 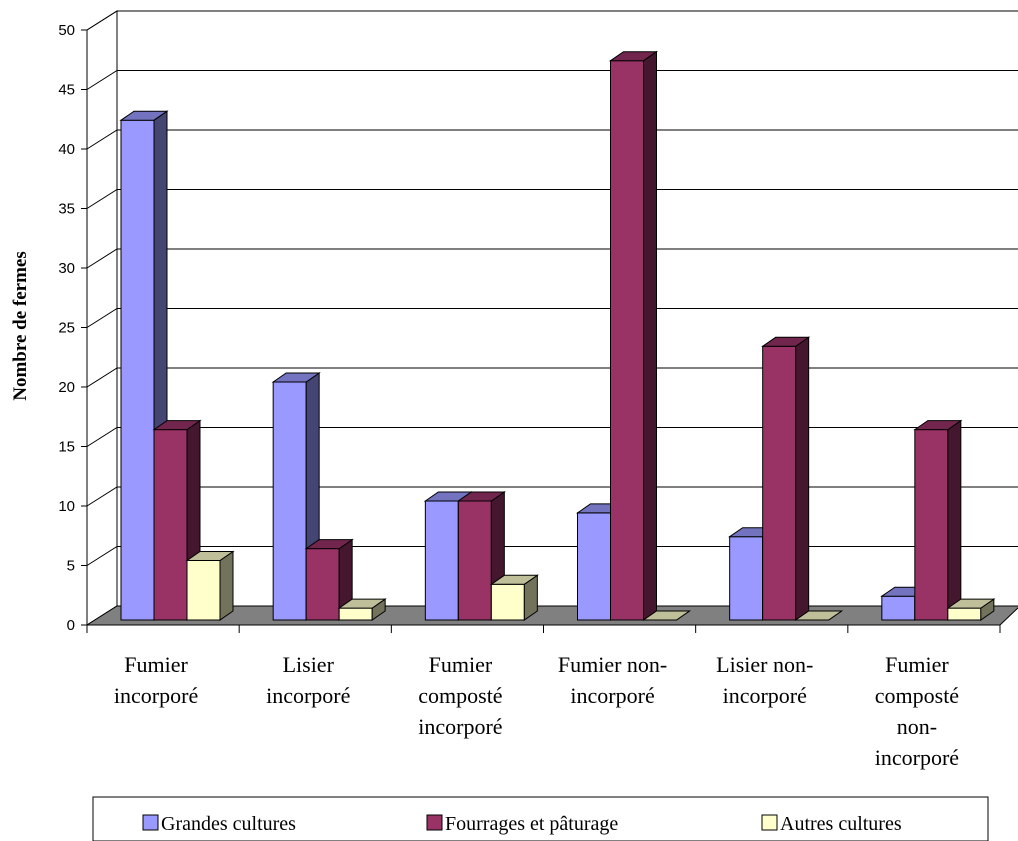 I want to click on category-label: Fumier composté non-incorporé, so click(x=917, y=711).